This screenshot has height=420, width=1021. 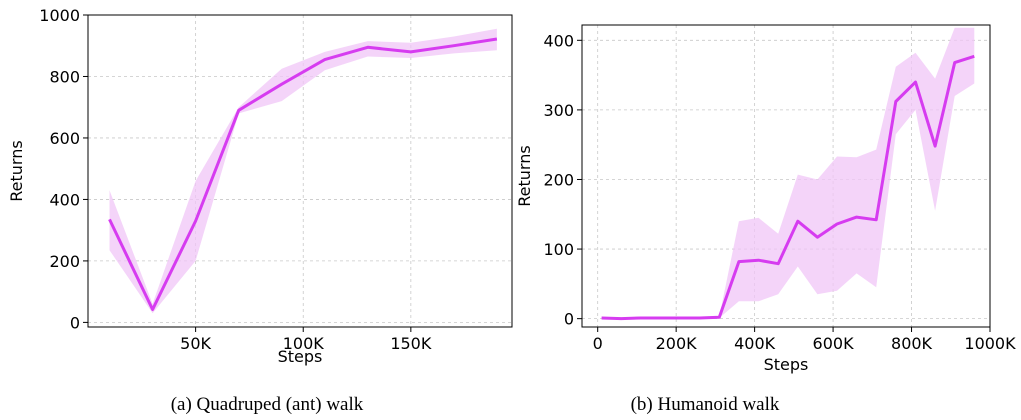 I want to click on x-tick-label: 200K, so click(x=677, y=343).